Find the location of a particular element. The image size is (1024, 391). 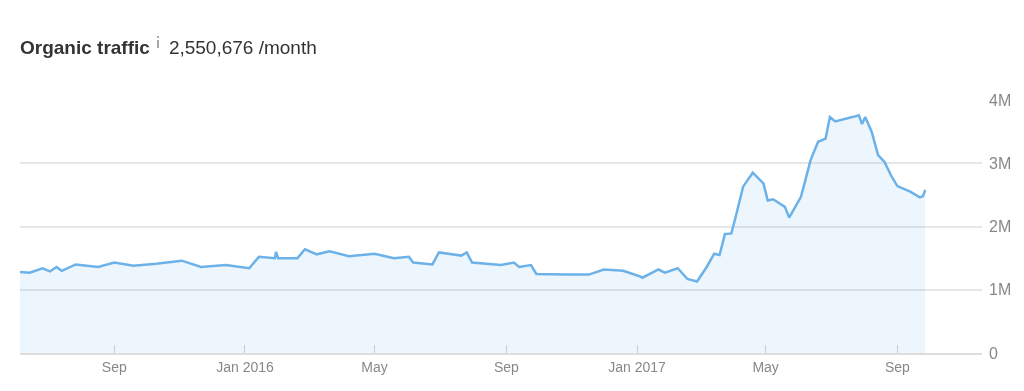

y-tick-label: 2M is located at coordinates (1000, 227).